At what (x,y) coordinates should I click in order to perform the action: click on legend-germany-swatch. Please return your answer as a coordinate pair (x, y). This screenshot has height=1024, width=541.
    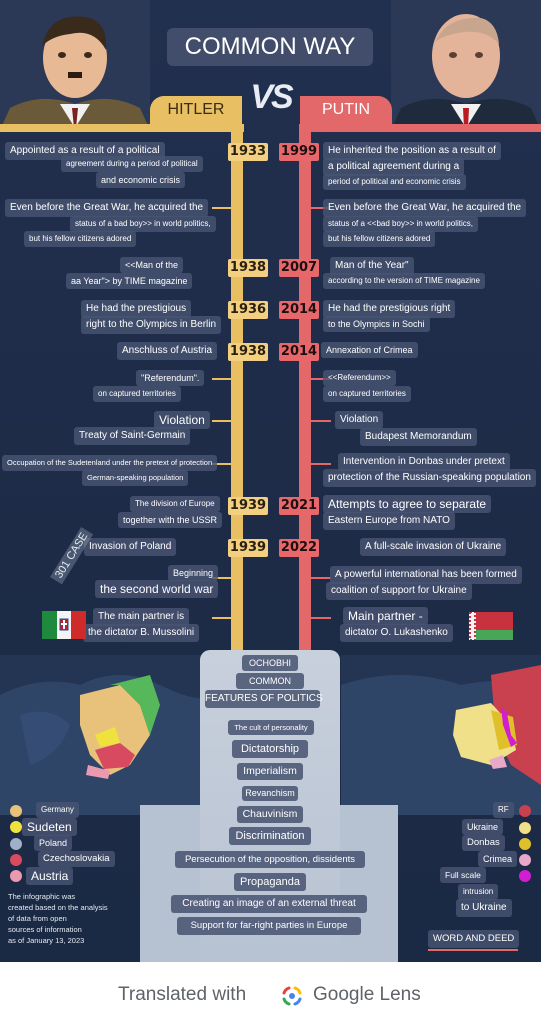
    Looking at the image, I should click on (16, 811).